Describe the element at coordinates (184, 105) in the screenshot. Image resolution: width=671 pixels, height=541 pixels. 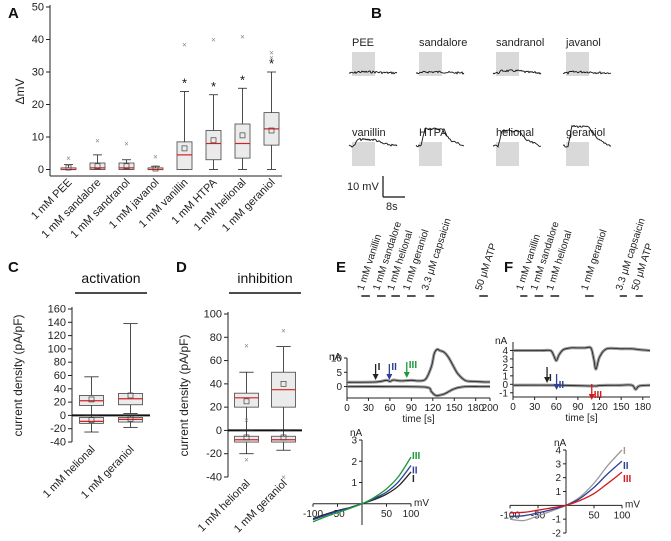
I see `box-positive-4: ×*` at that location.